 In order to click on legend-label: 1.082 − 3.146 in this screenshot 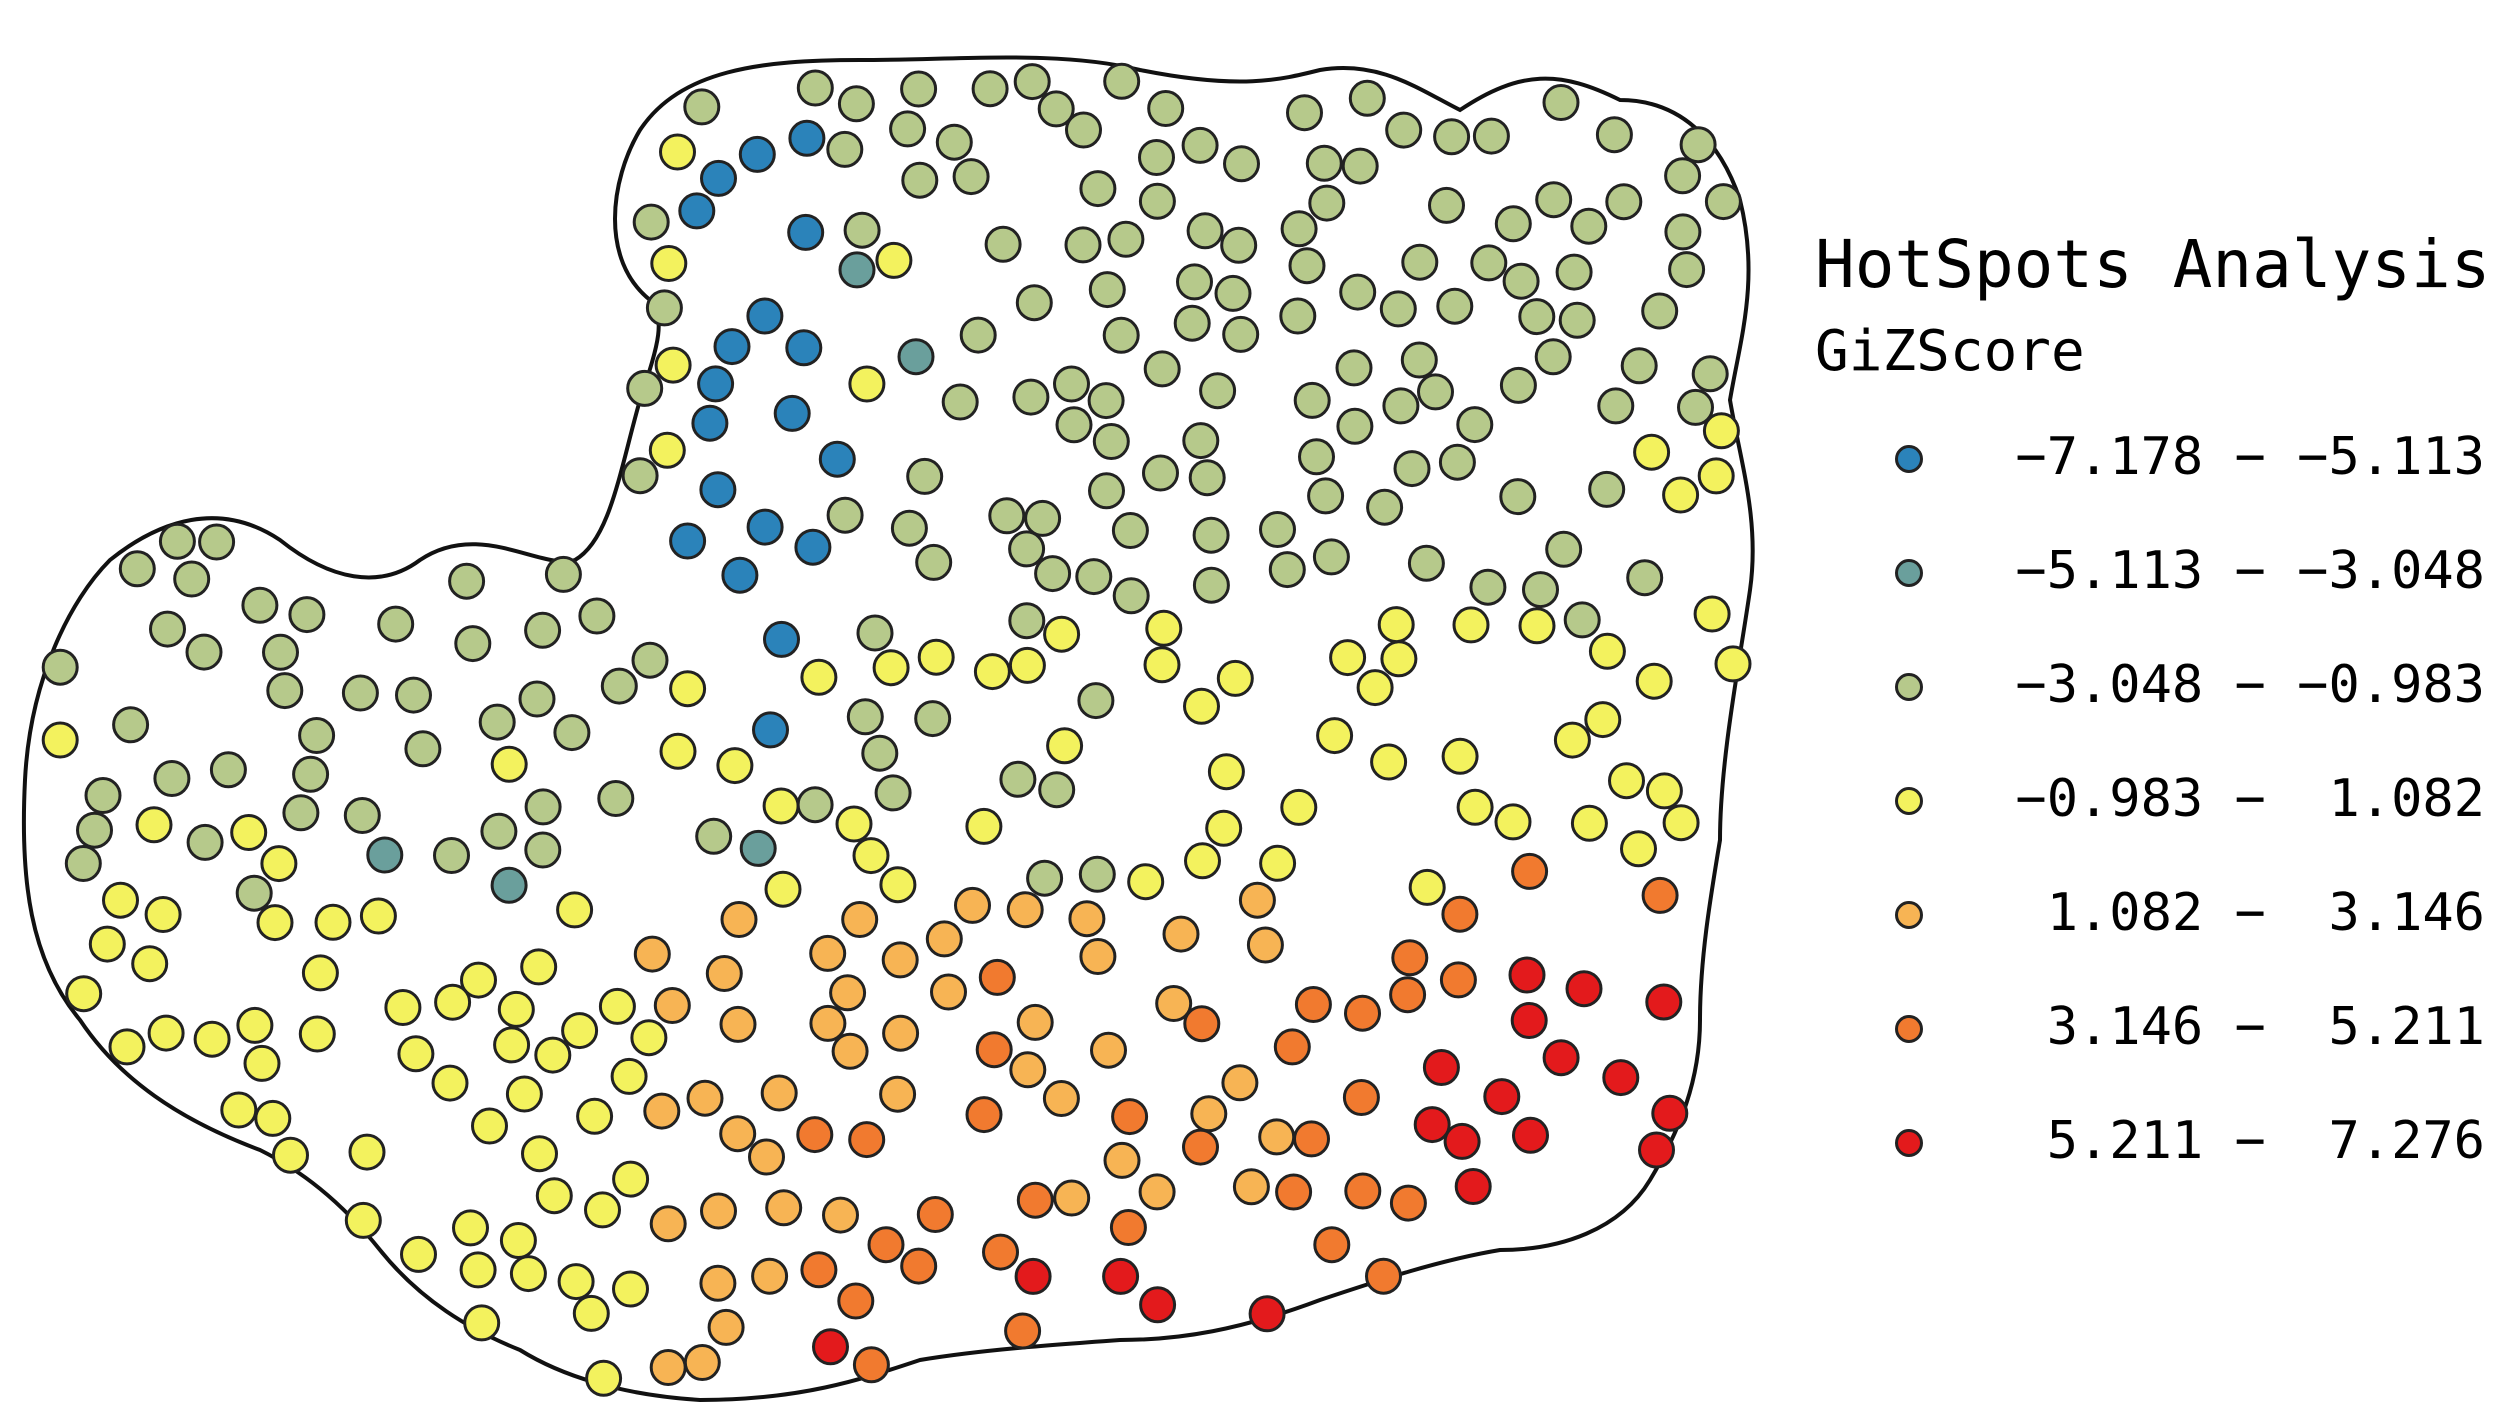, I will do `click(2250, 913)`.